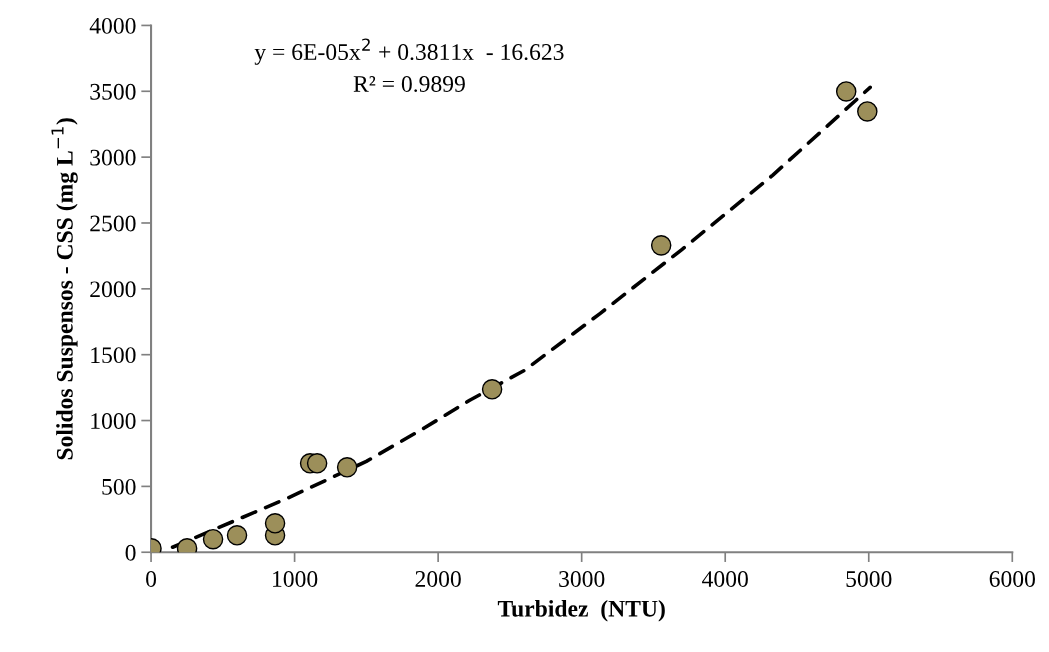  I want to click on y-tick-label: 2000, so click(113, 289).